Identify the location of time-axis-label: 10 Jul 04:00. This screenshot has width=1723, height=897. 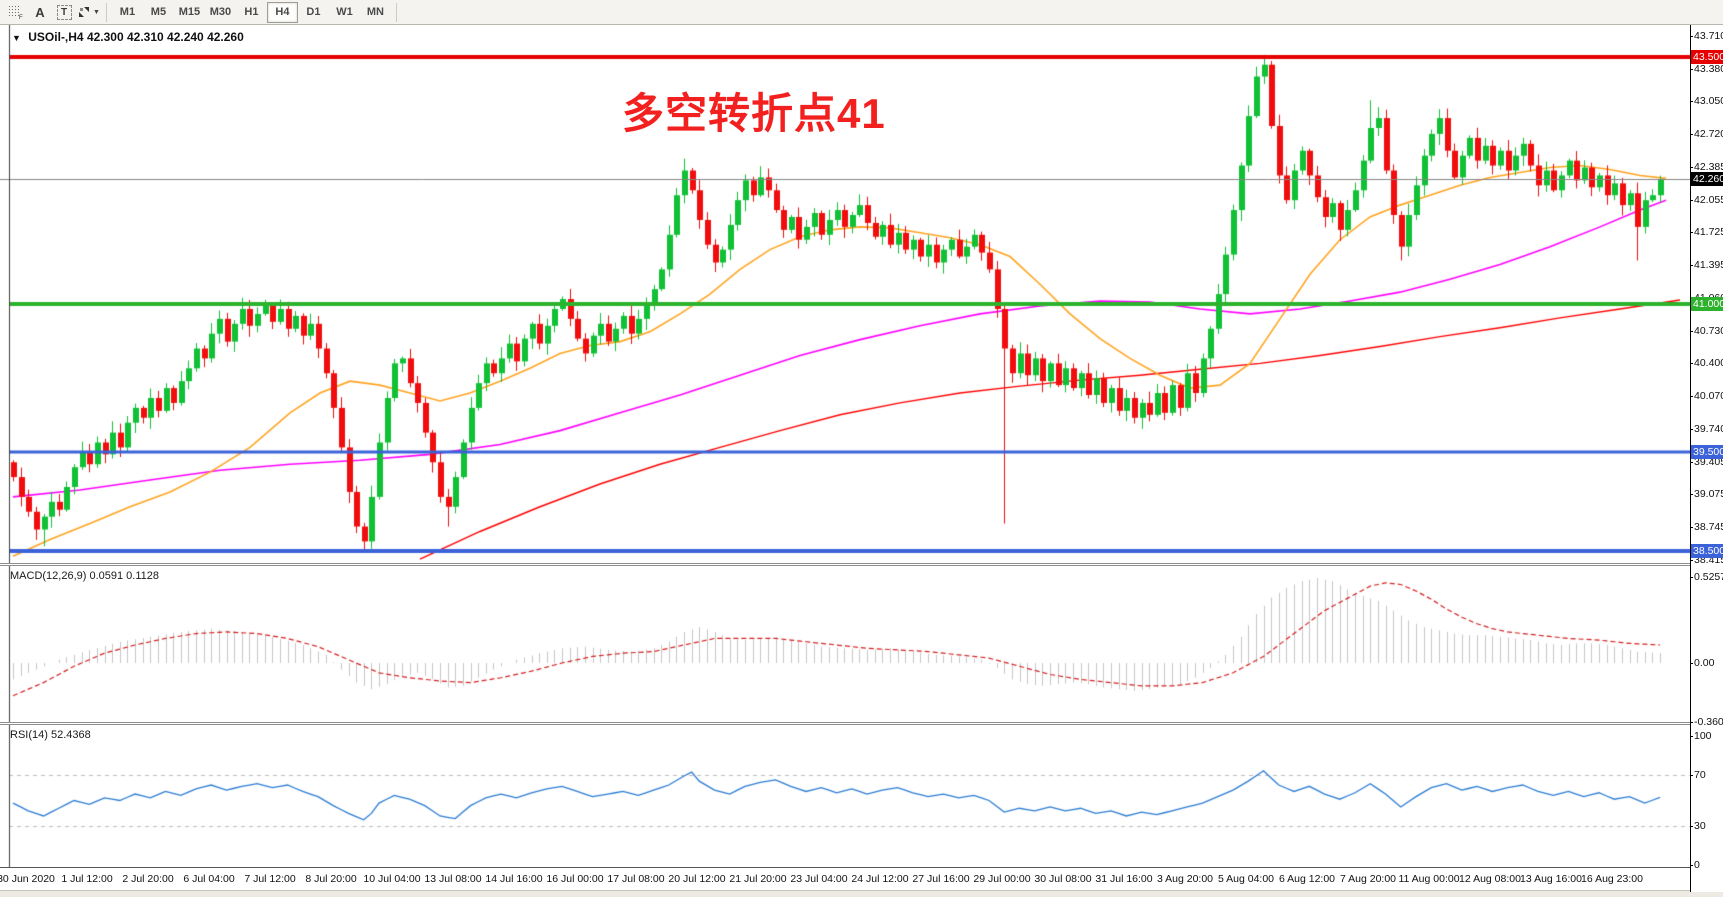
(392, 879).